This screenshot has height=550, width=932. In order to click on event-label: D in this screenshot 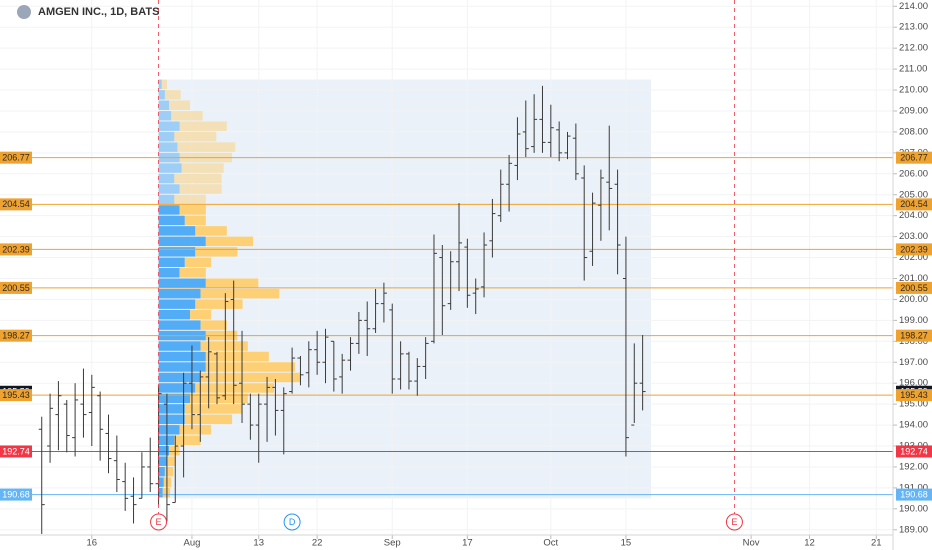, I will do `click(292, 522)`.